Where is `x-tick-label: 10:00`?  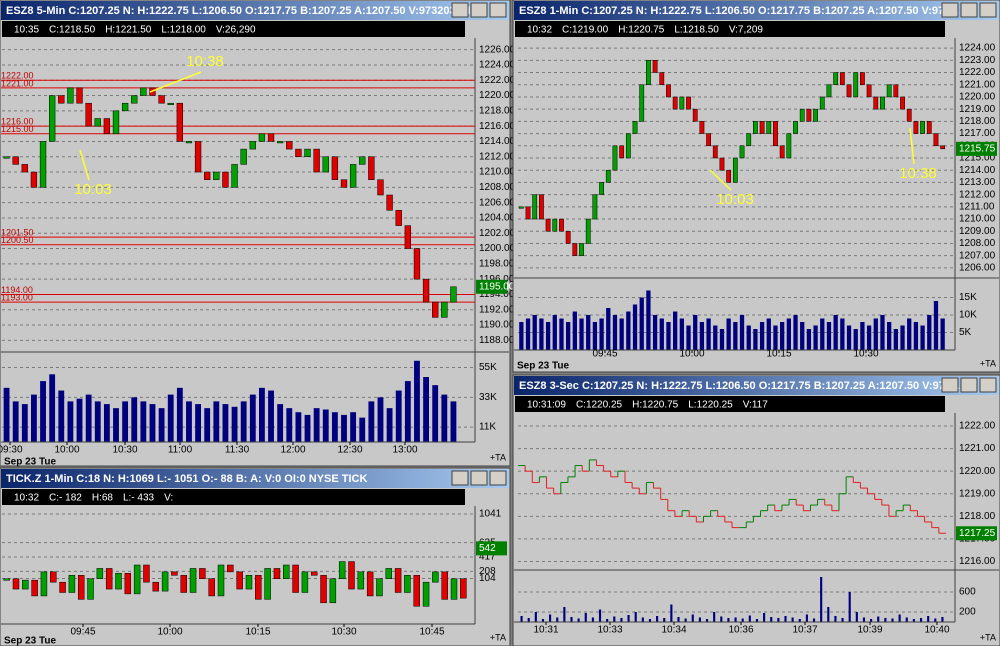 x-tick-label: 10:00 is located at coordinates (169, 632).